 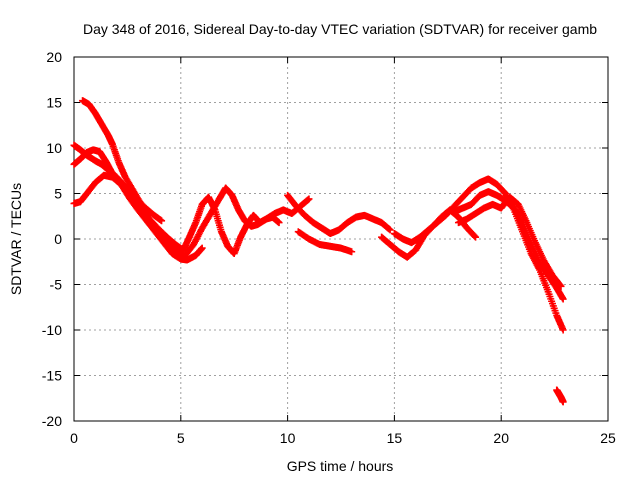 I want to click on y-tick-labels: -20 -15 -10 -5 0 5 10 15 20, so click(x=52, y=239).